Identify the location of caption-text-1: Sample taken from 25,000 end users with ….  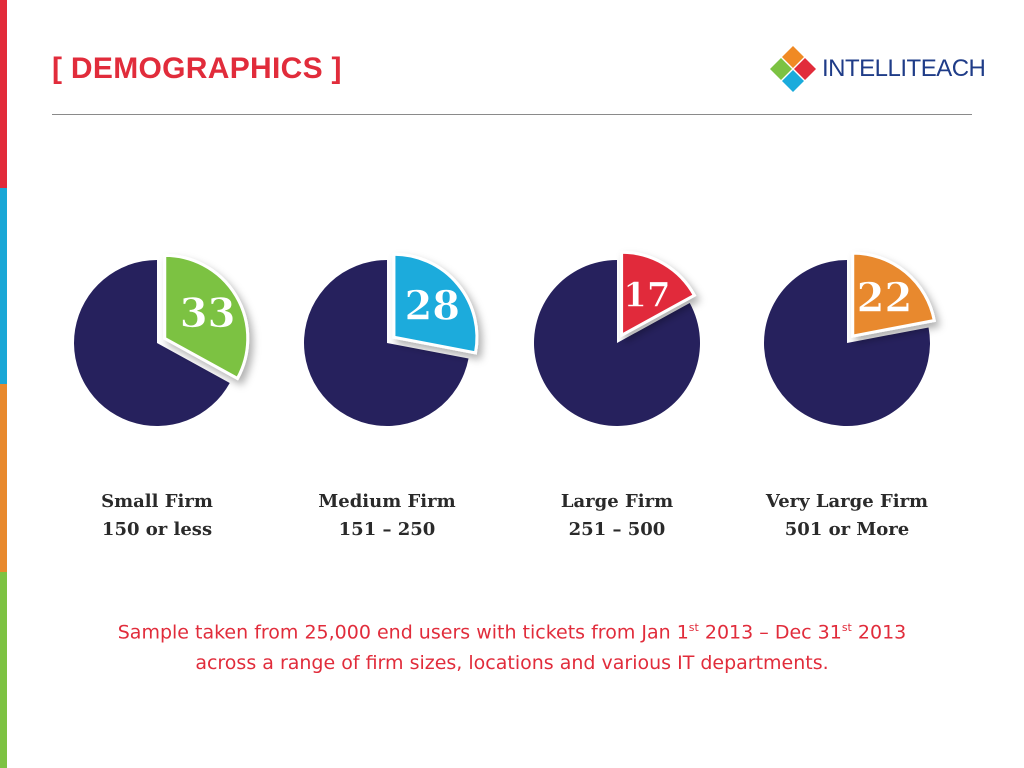
(403, 632).